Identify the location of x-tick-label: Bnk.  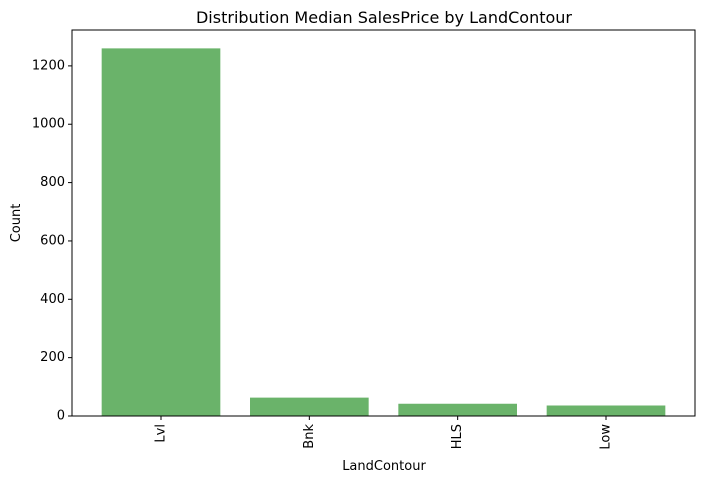
(309, 436).